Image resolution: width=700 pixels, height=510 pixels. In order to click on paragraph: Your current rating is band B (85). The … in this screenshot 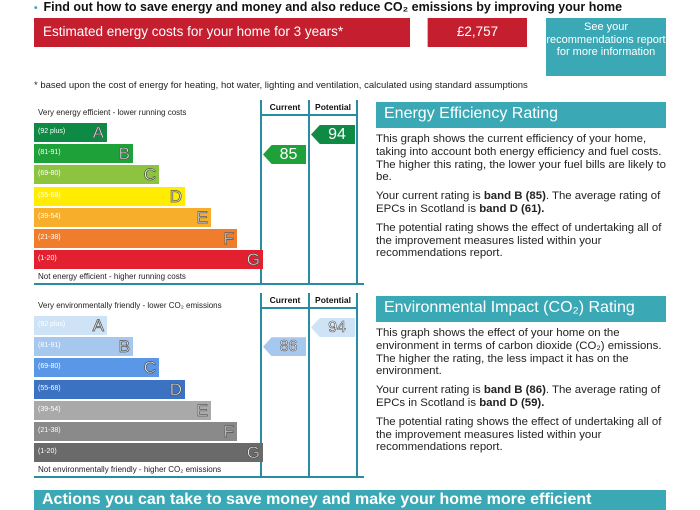, I will do `click(521, 203)`.